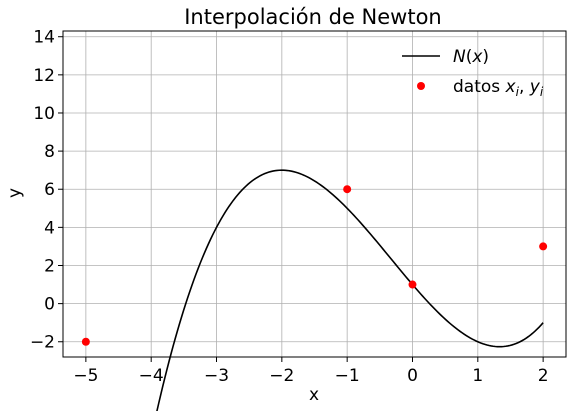 This screenshot has height=411, width=572. I want to click on x-tick-label: 1, so click(477, 376).